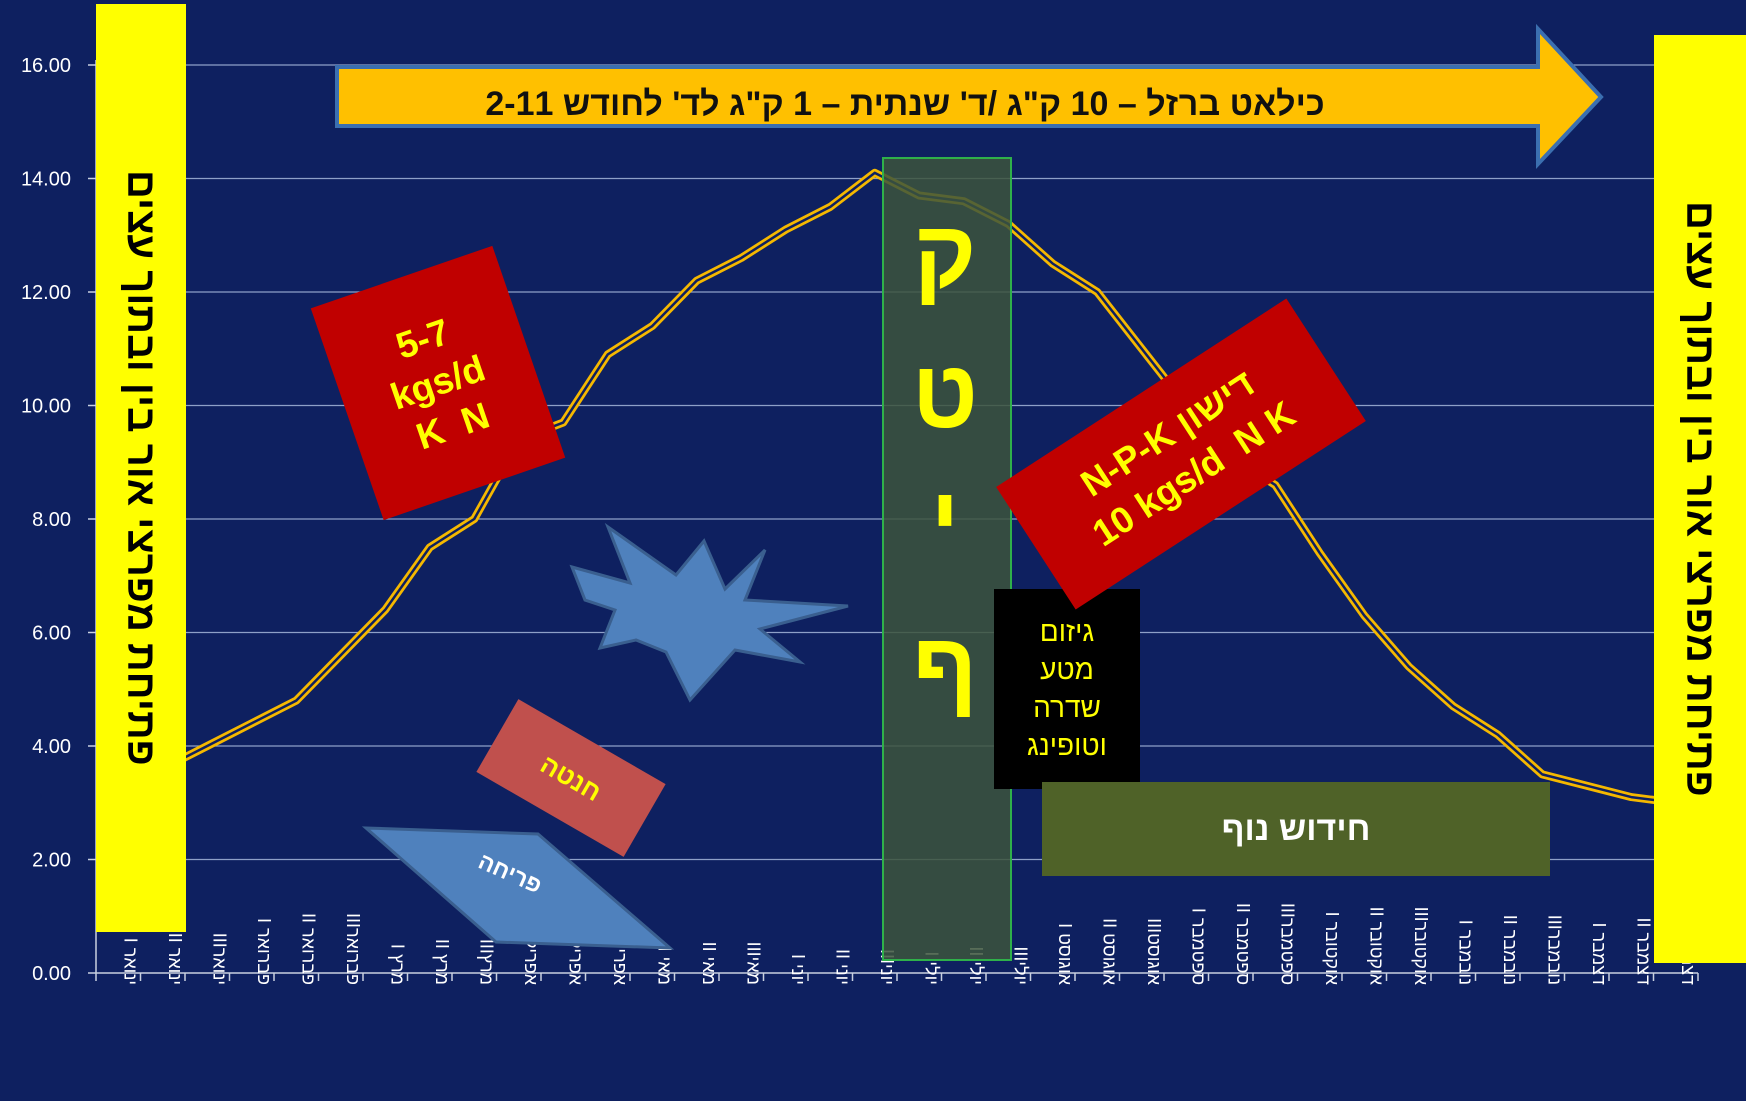  Describe the element at coordinates (1020, 965) in the screenshot. I see `x-tick-label: יוליIII` at that location.